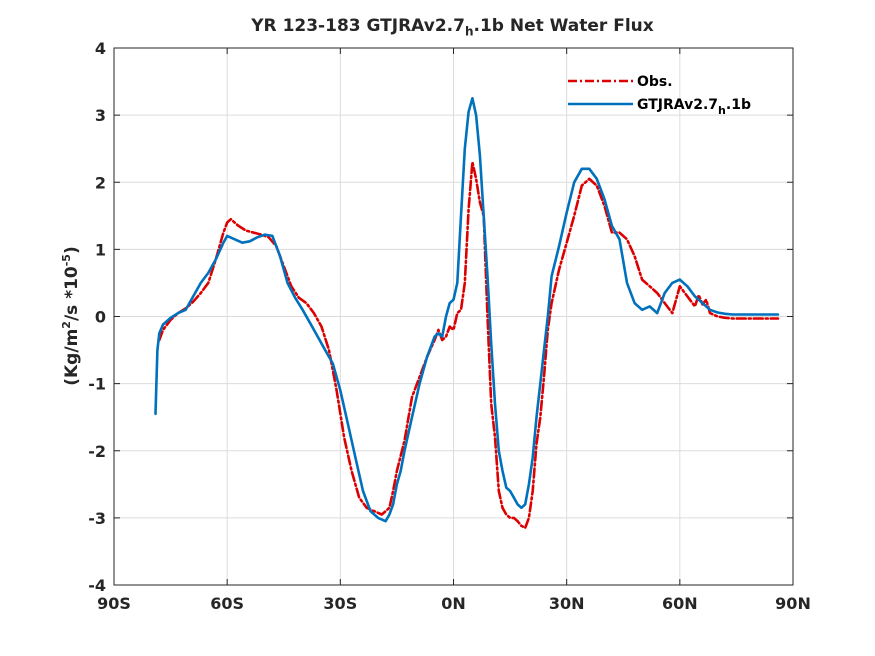  What do you see at coordinates (659, 95) in the screenshot?
I see `legend: Obs. GTJRAv2.7h.1b` at bounding box center [659, 95].